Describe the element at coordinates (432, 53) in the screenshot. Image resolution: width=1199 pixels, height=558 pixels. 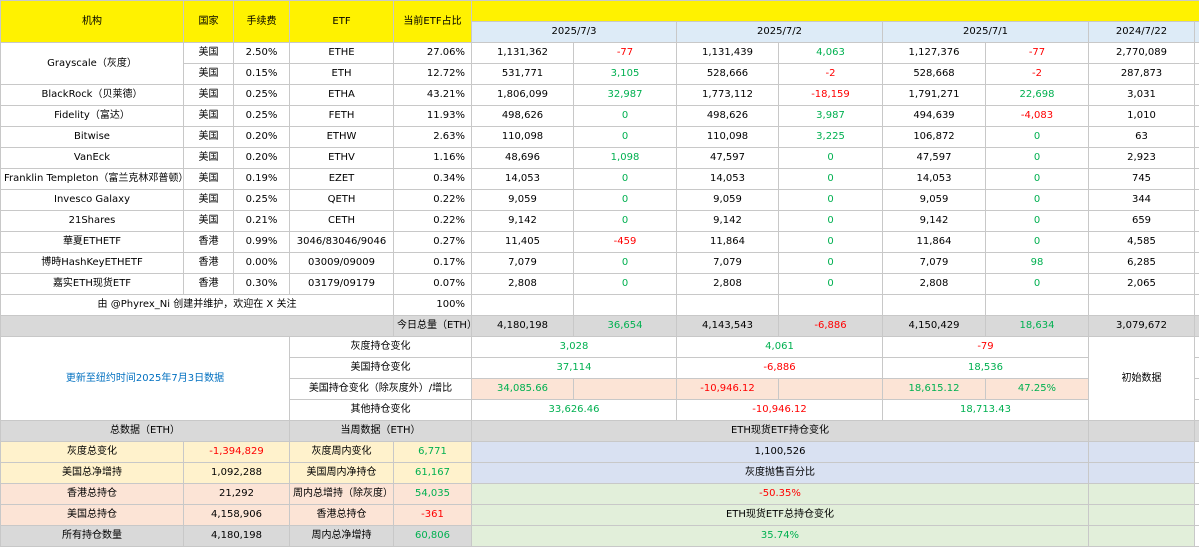
I see `share-cell: 27.06%` at that location.